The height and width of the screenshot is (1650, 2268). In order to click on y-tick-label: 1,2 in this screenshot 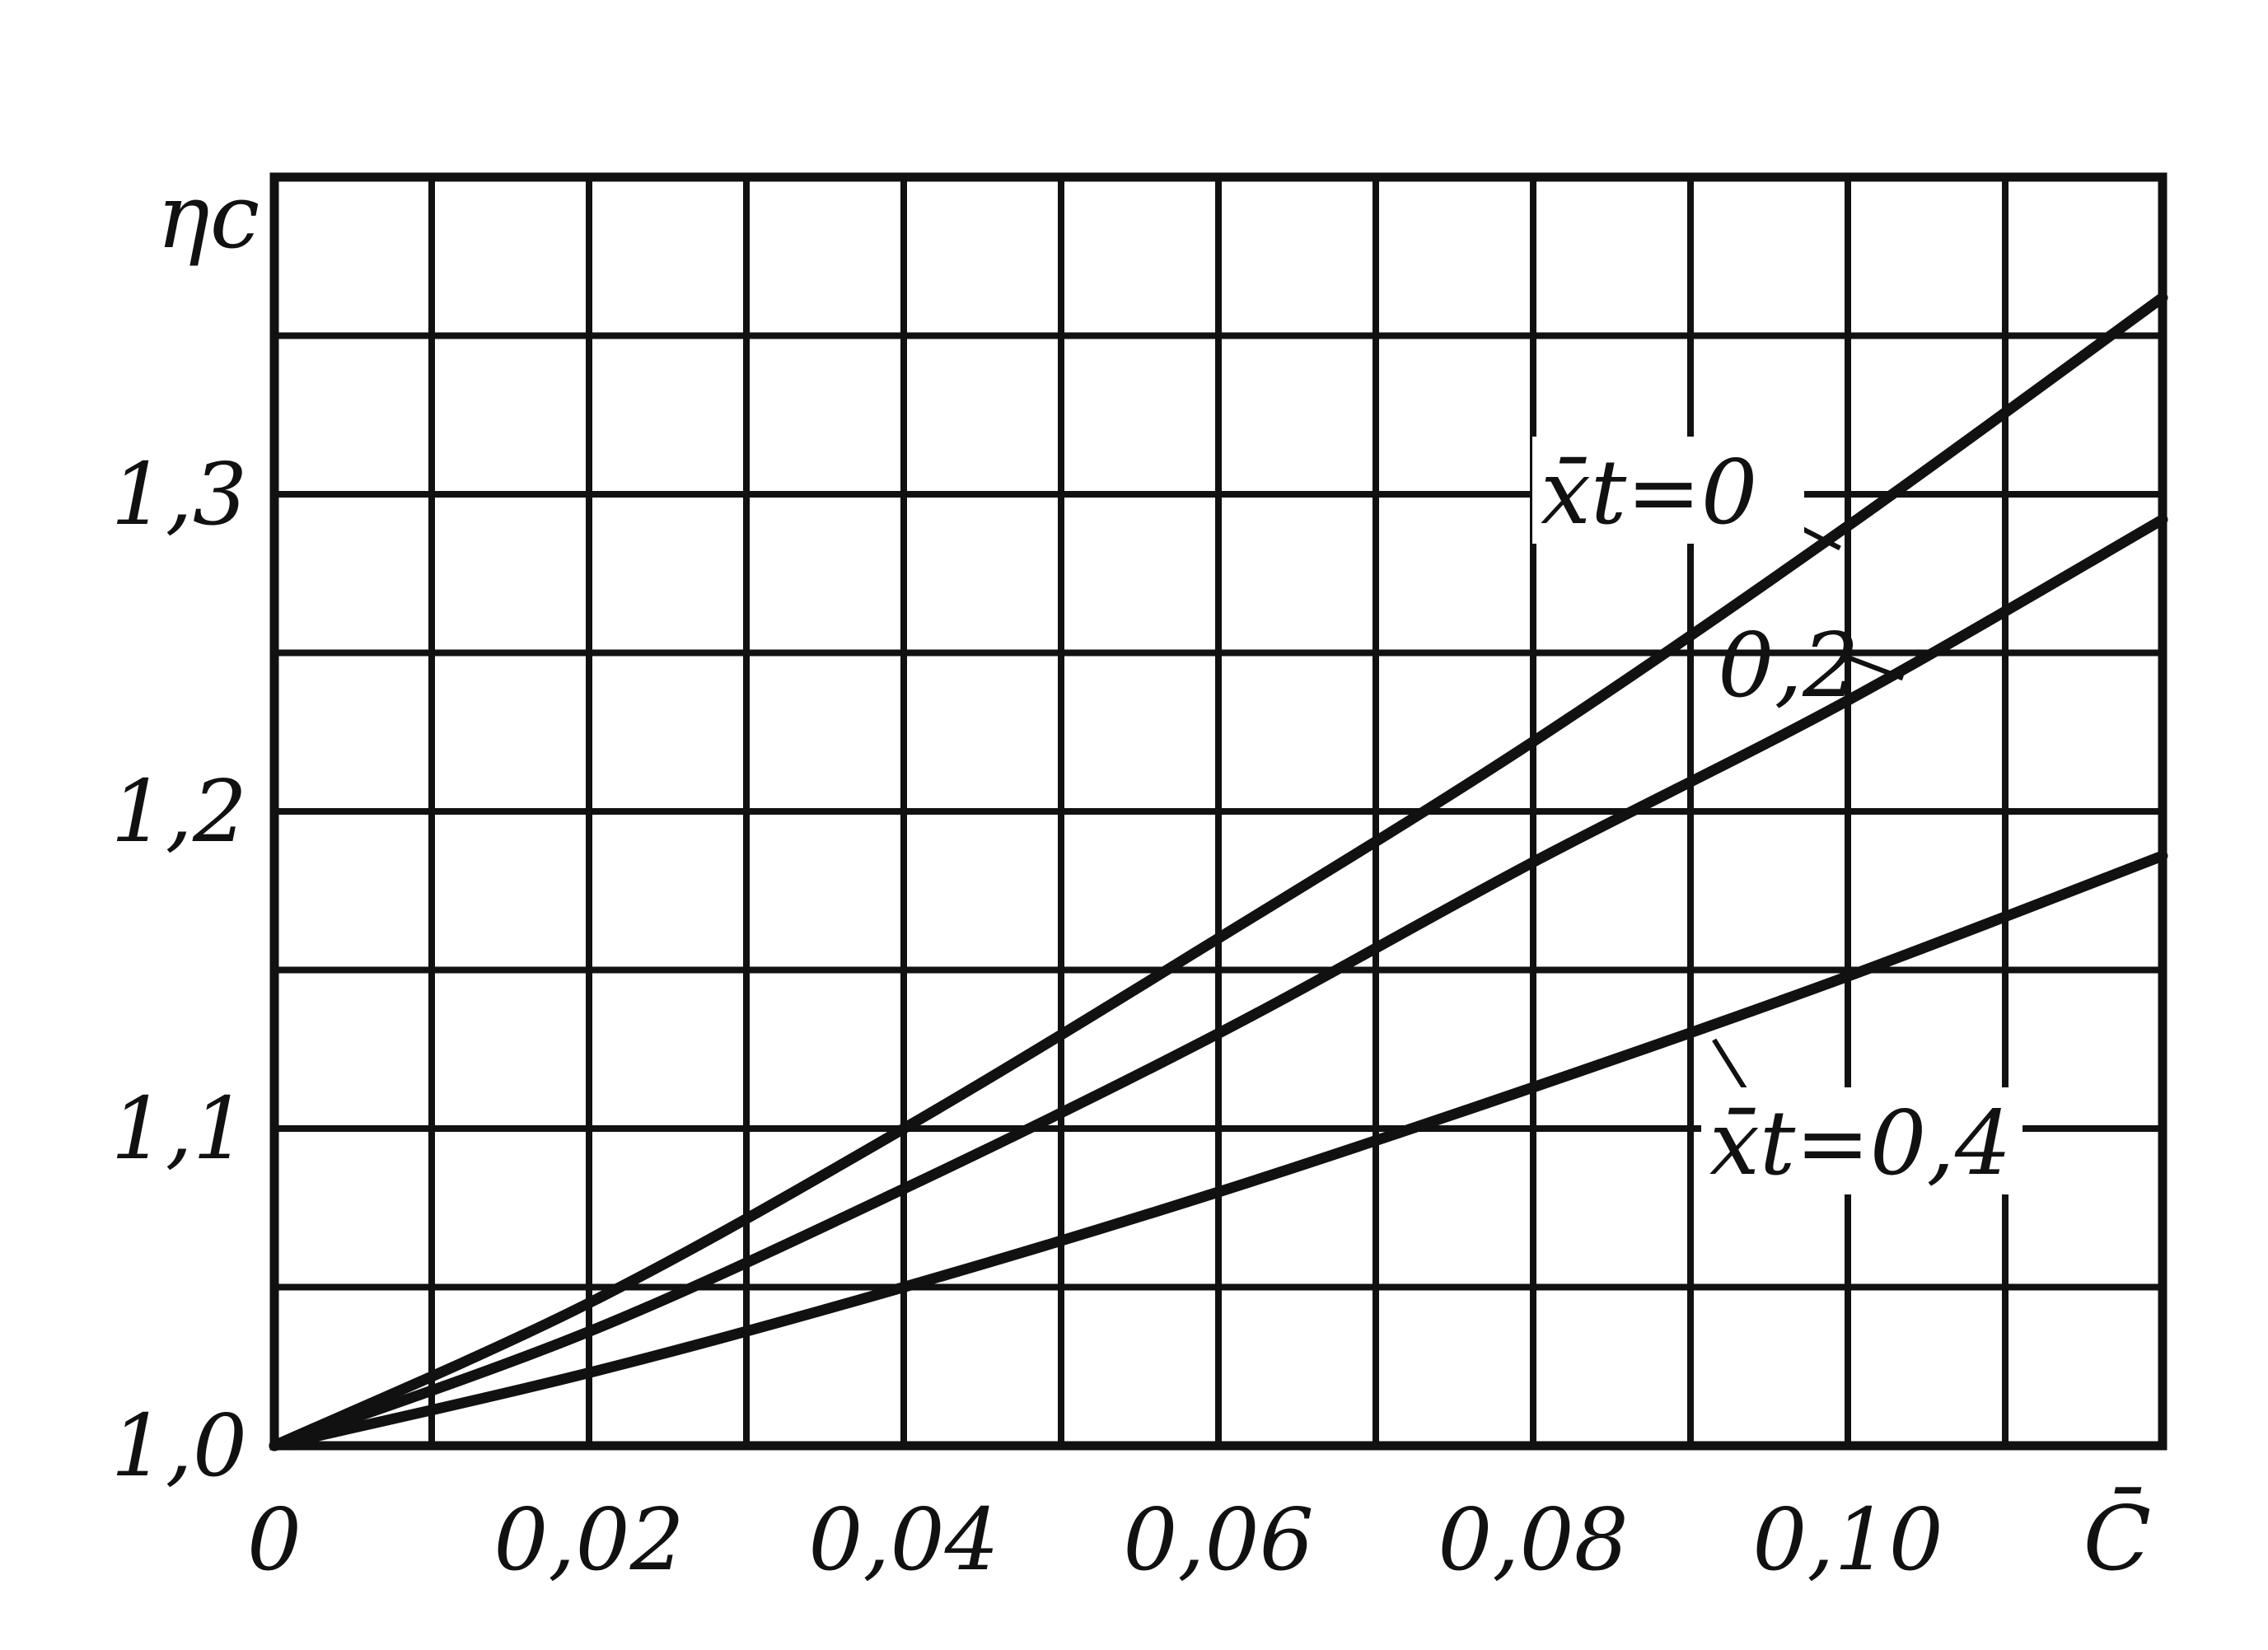, I will do `click(179, 811)`.